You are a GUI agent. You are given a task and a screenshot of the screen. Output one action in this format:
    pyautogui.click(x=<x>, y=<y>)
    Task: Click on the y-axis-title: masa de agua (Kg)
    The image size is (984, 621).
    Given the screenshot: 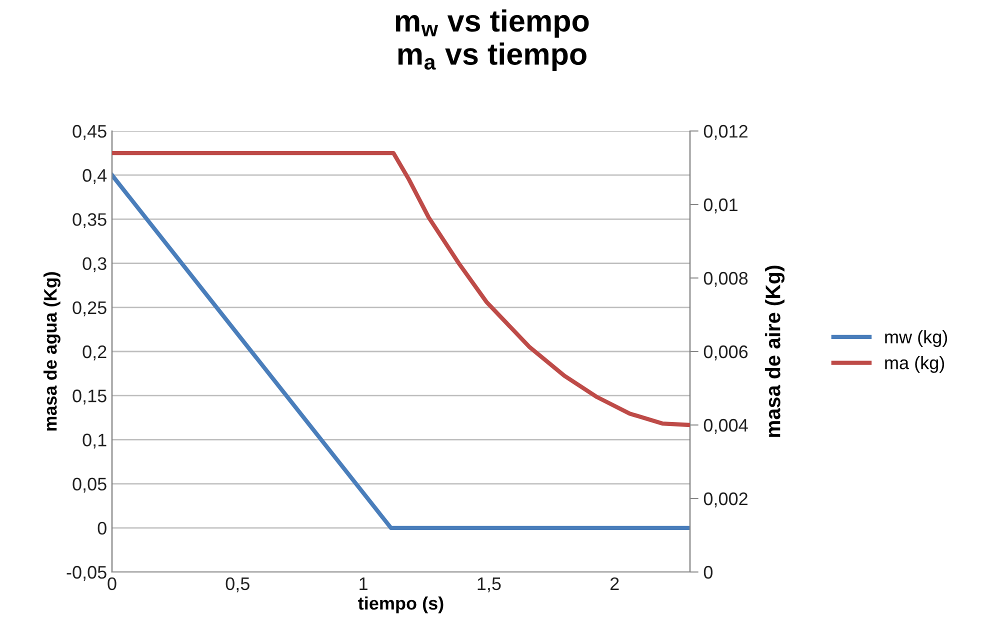 What is the action you would take?
    pyautogui.click(x=52, y=351)
    